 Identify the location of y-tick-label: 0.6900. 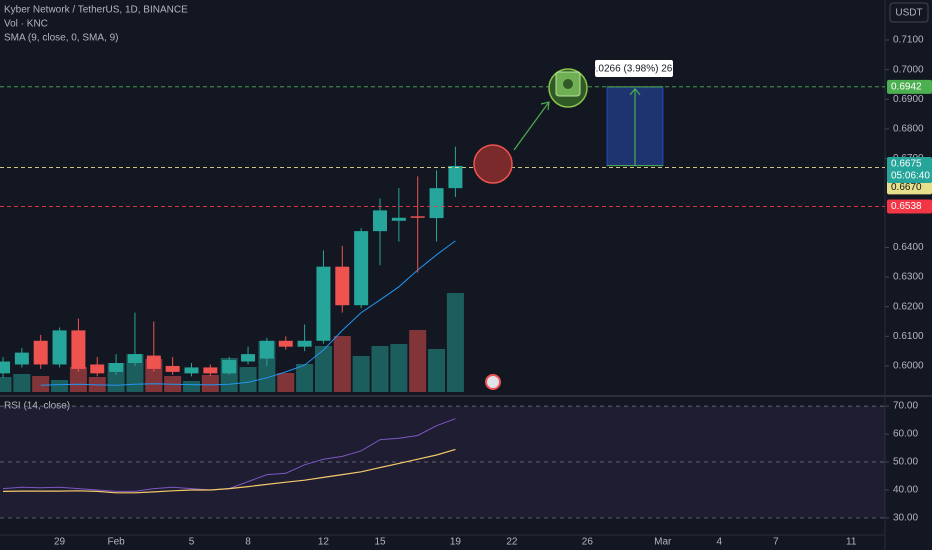
(908, 99).